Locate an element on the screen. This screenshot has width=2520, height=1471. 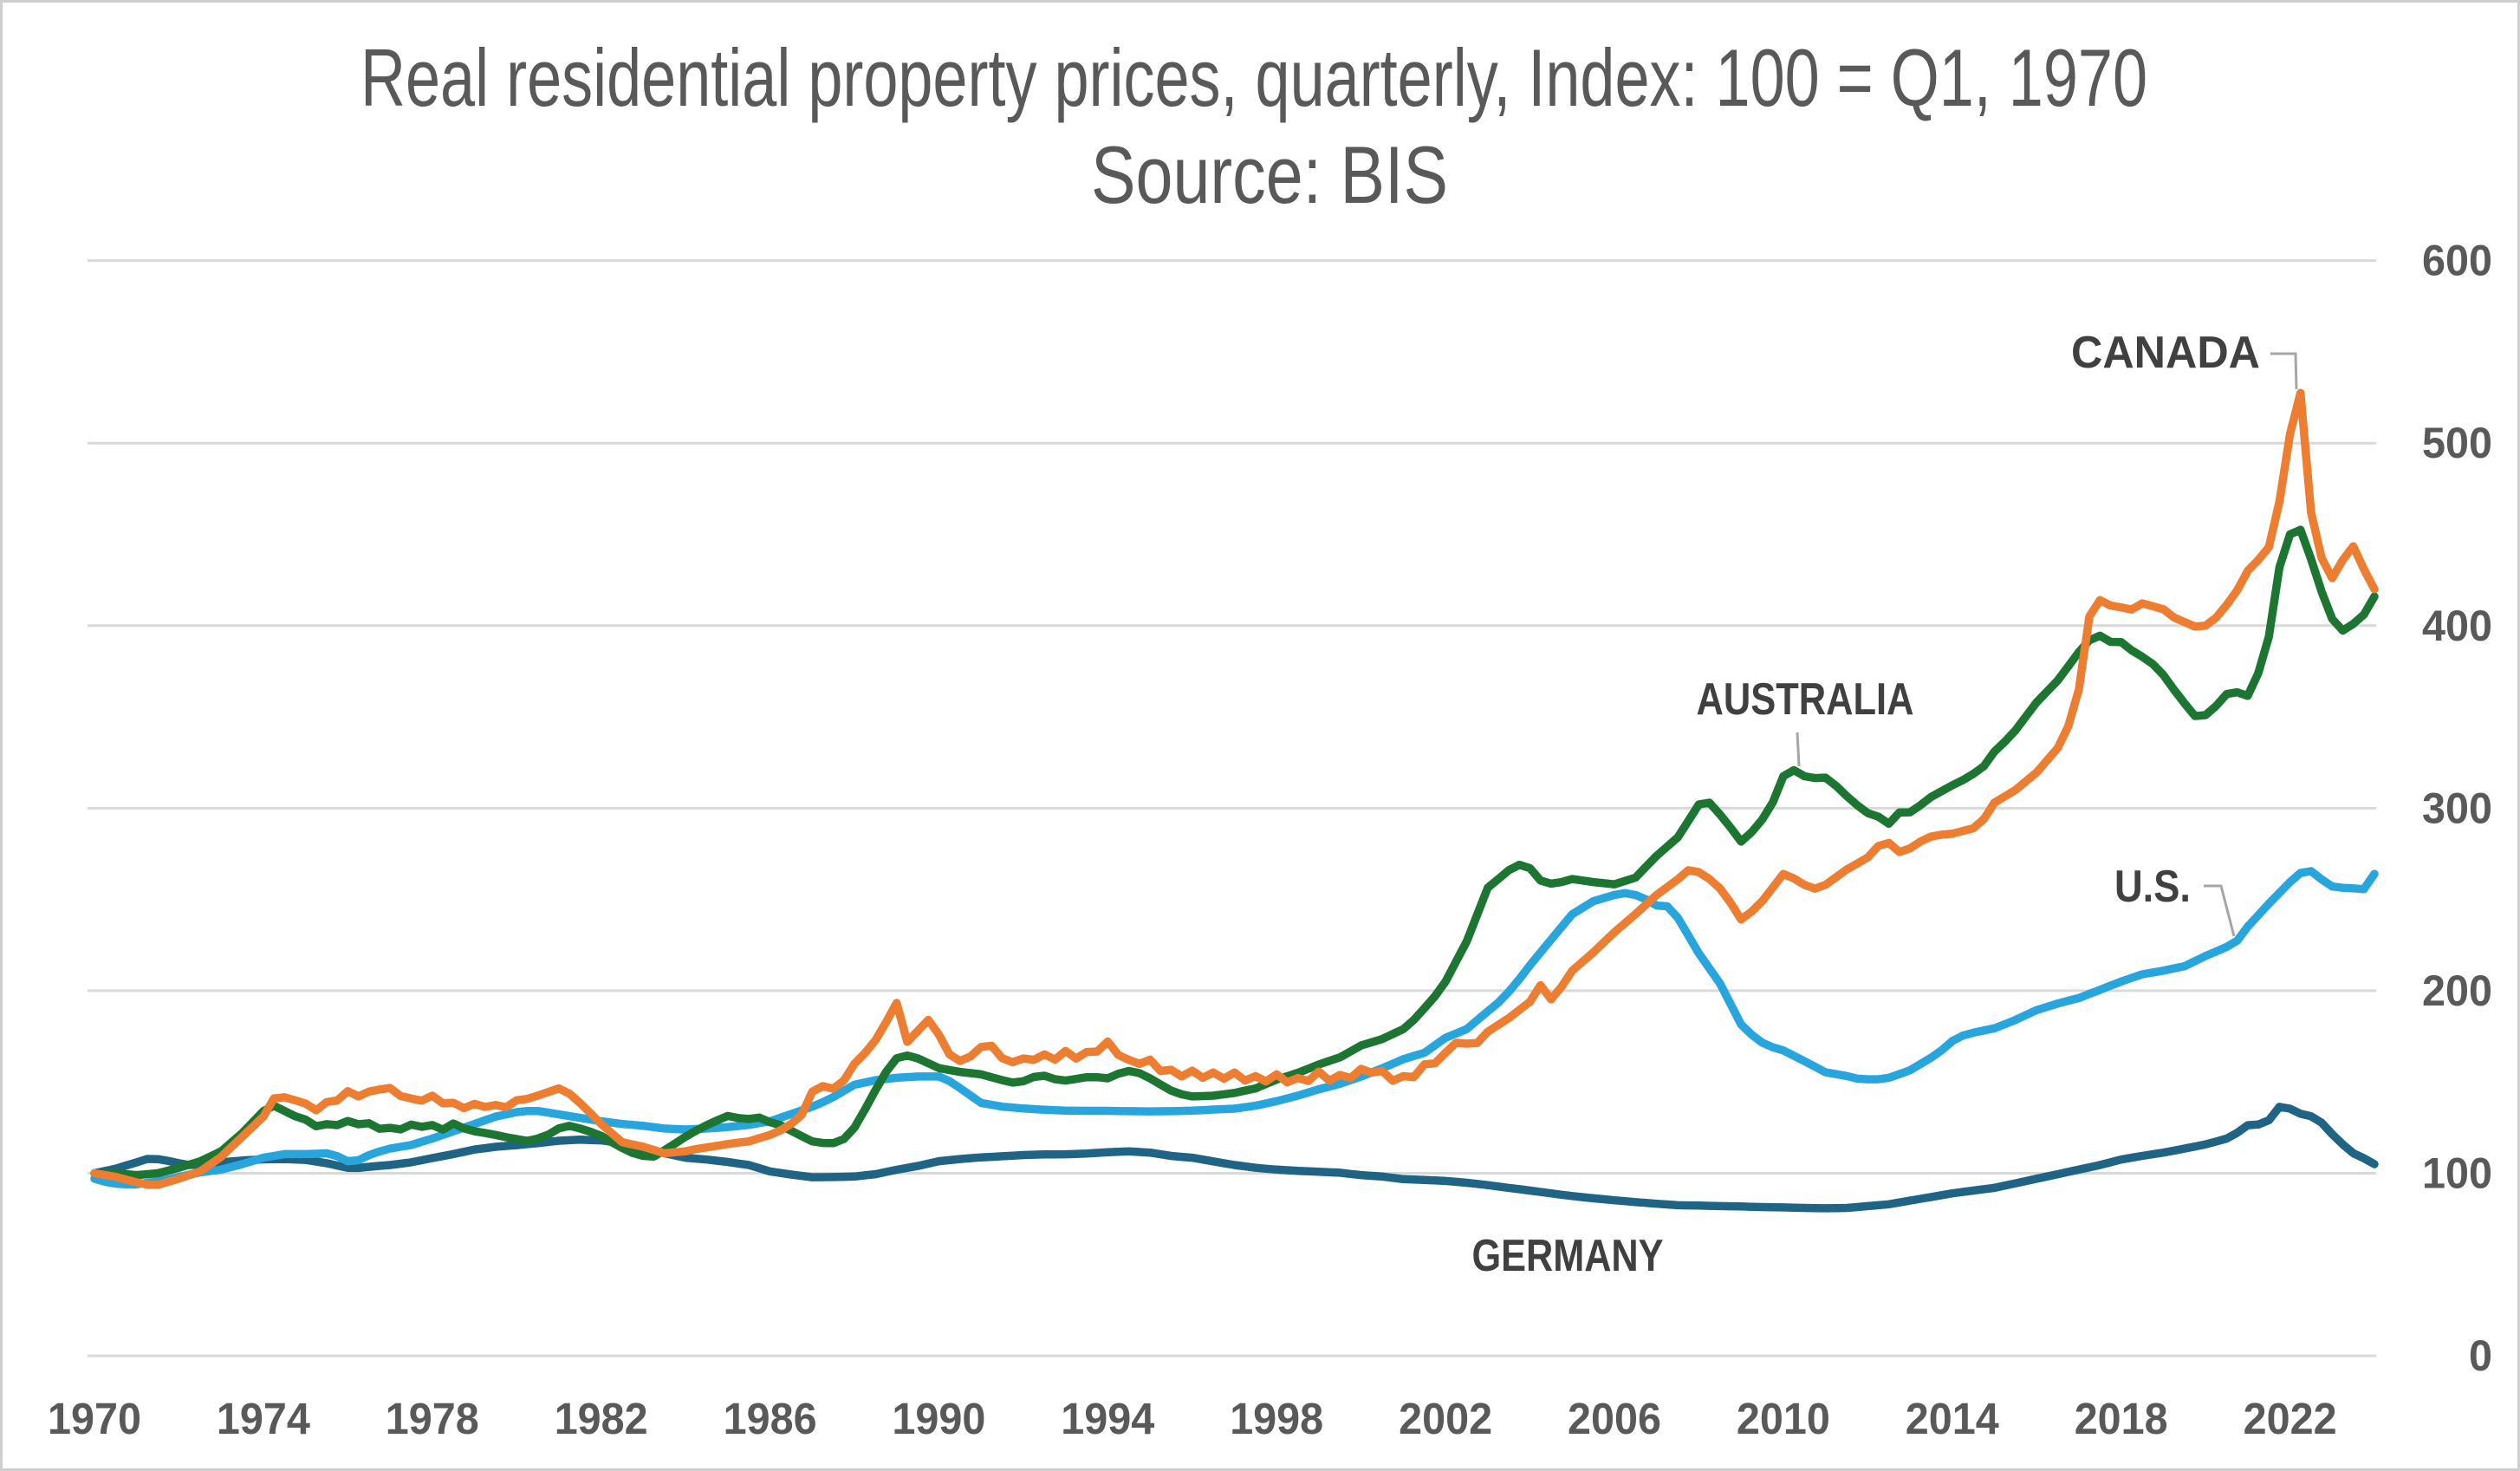
svg-text: U.S. is located at coordinates (2152, 887).